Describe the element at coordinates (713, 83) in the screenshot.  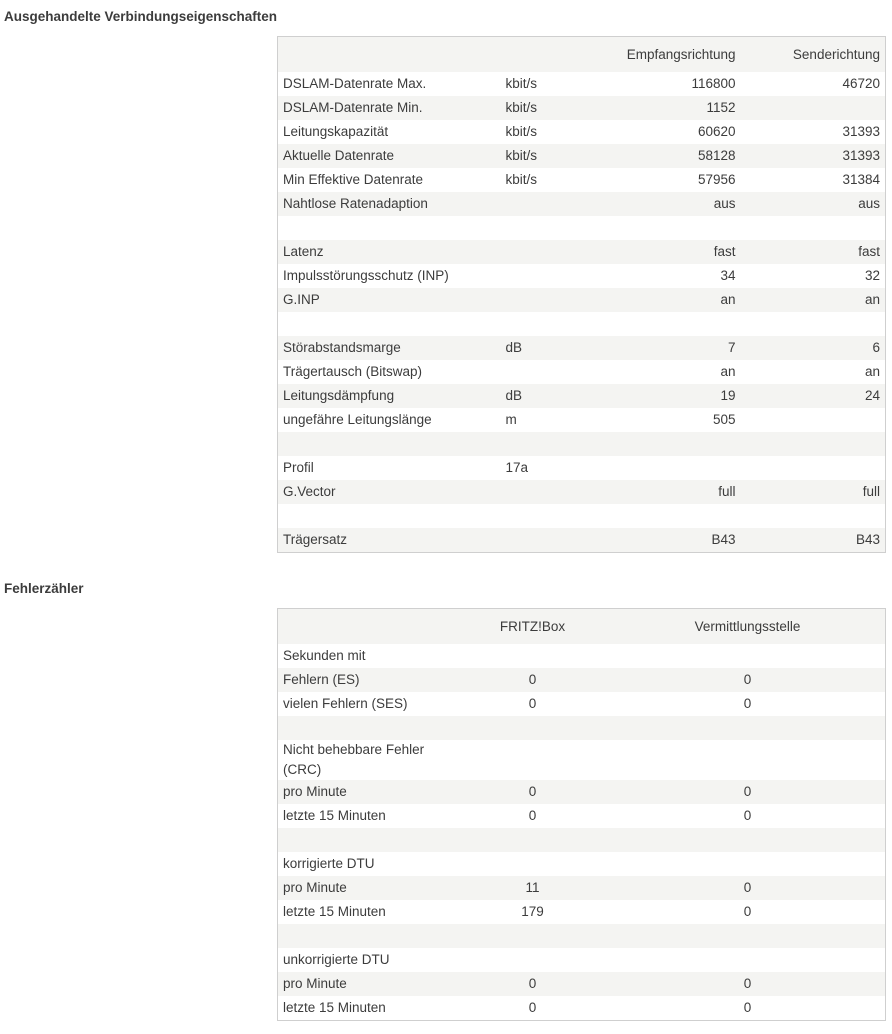
I see `cell-3: 116800` at that location.